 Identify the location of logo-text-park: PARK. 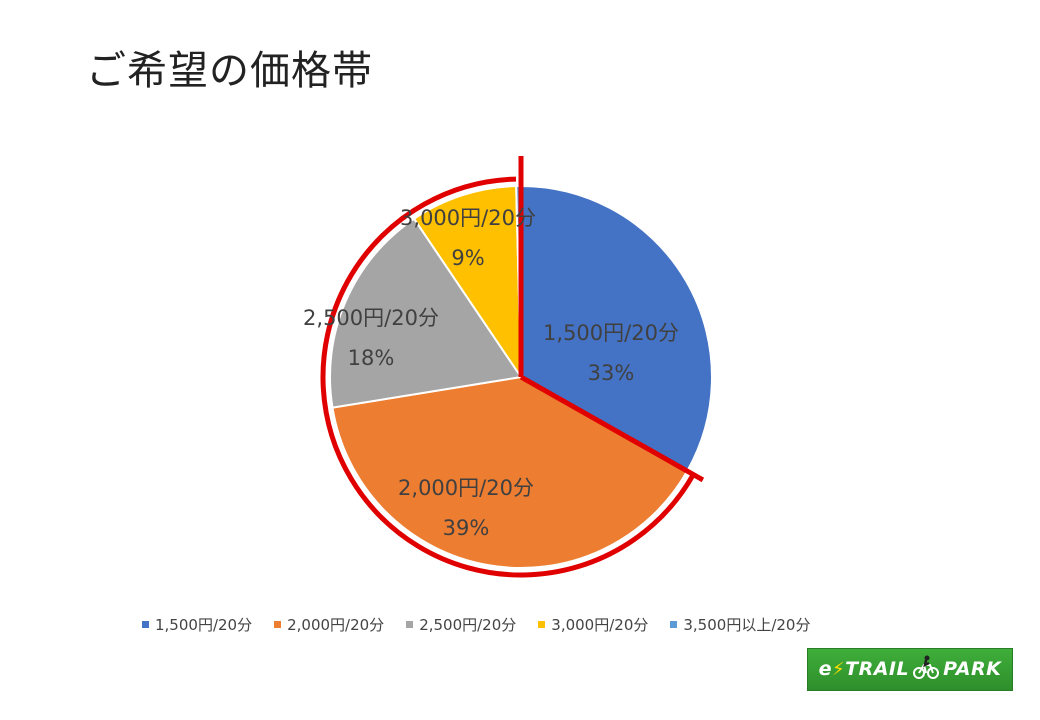
(972, 669).